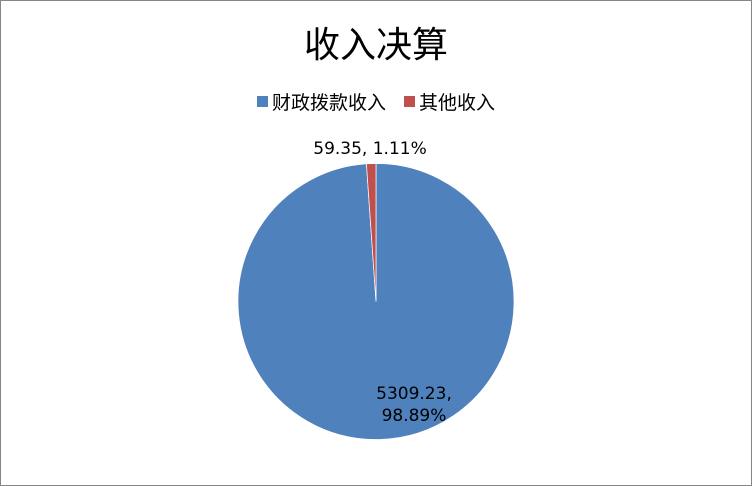  I want to click on data-label-0: 5309.23, 98.89%, so click(414, 405).